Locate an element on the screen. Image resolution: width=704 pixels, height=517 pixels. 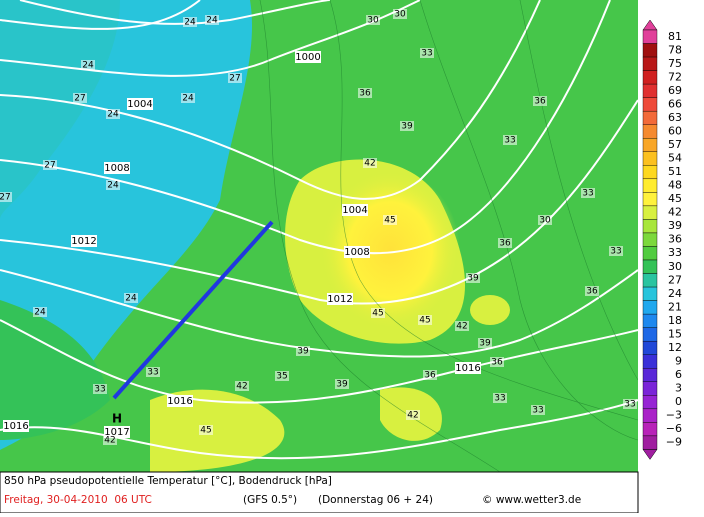
cross-section-line is located at coordinates (193, 310).